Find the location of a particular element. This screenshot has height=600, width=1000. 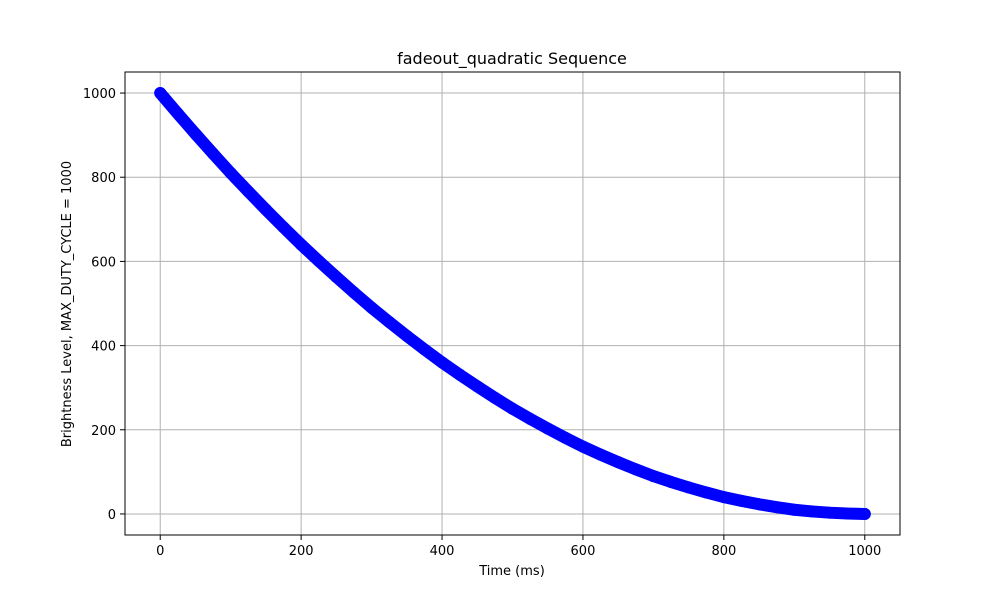

x-tick-label: 400 is located at coordinates (442, 551).